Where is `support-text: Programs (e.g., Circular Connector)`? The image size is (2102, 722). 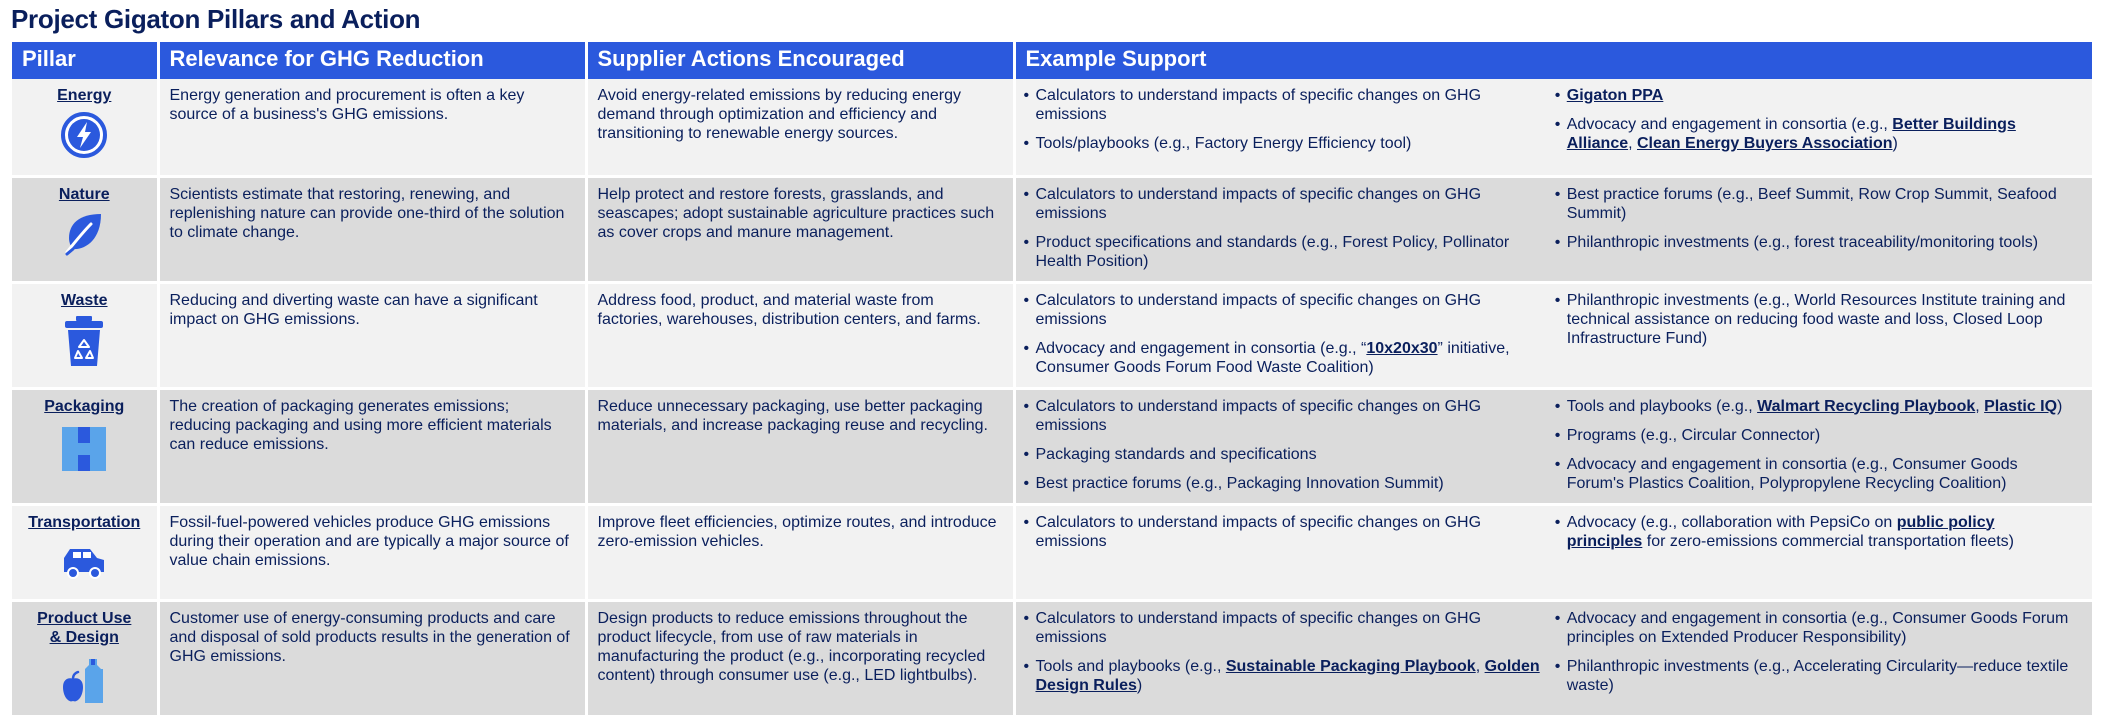
support-text: Programs (e.g., Circular Connector) is located at coordinates (1693, 435).